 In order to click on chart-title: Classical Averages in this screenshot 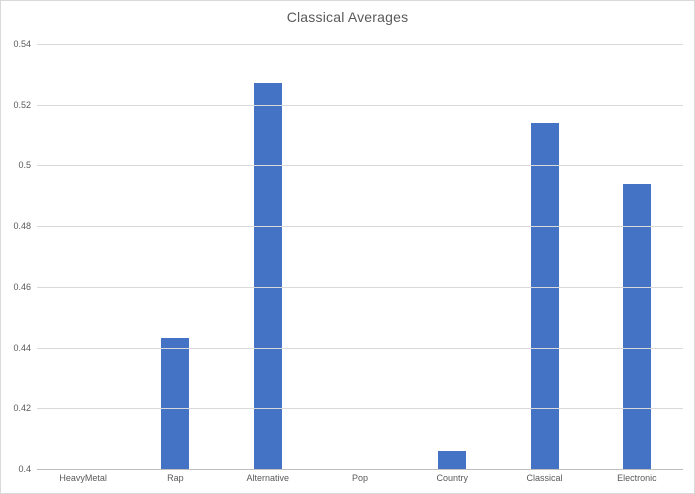, I will do `click(347, 17)`.